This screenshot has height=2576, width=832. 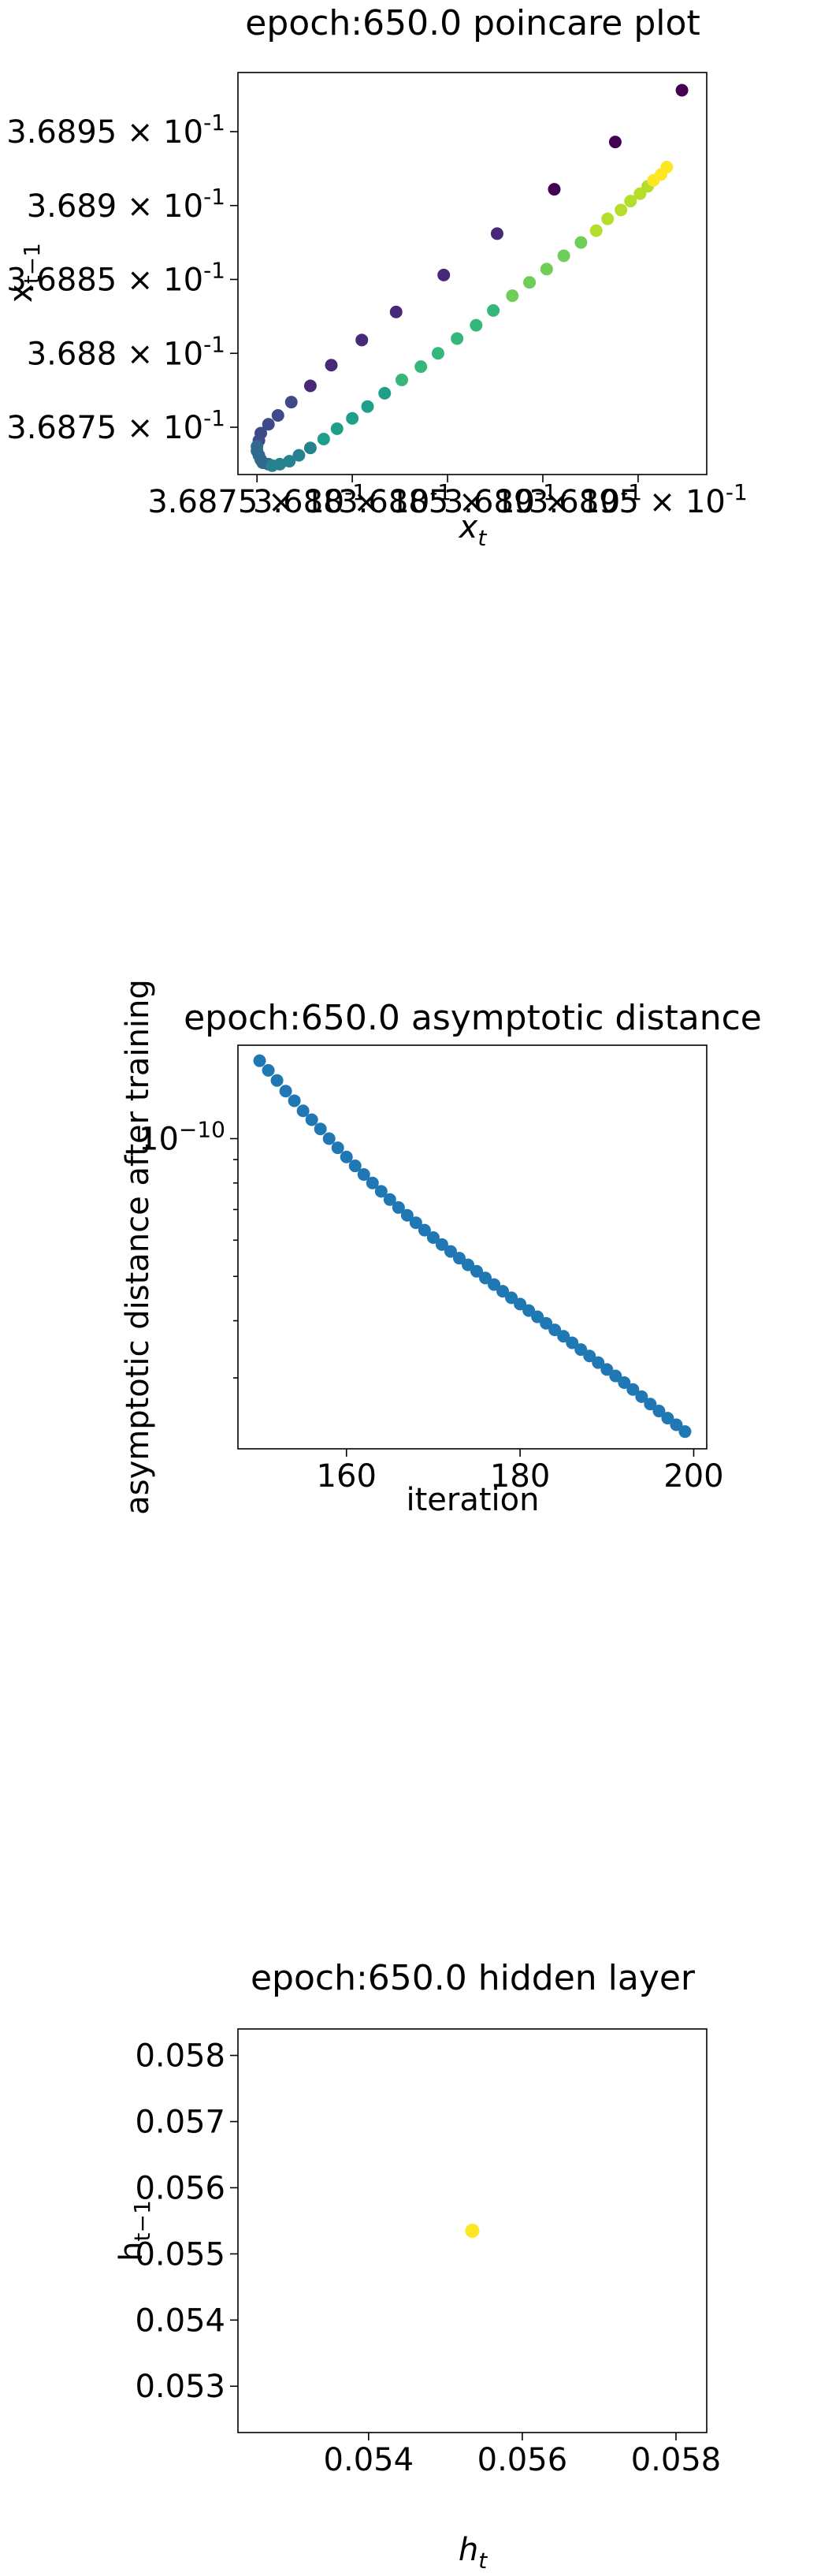 I want to click on x-tick-label: 200, so click(x=693, y=1476).